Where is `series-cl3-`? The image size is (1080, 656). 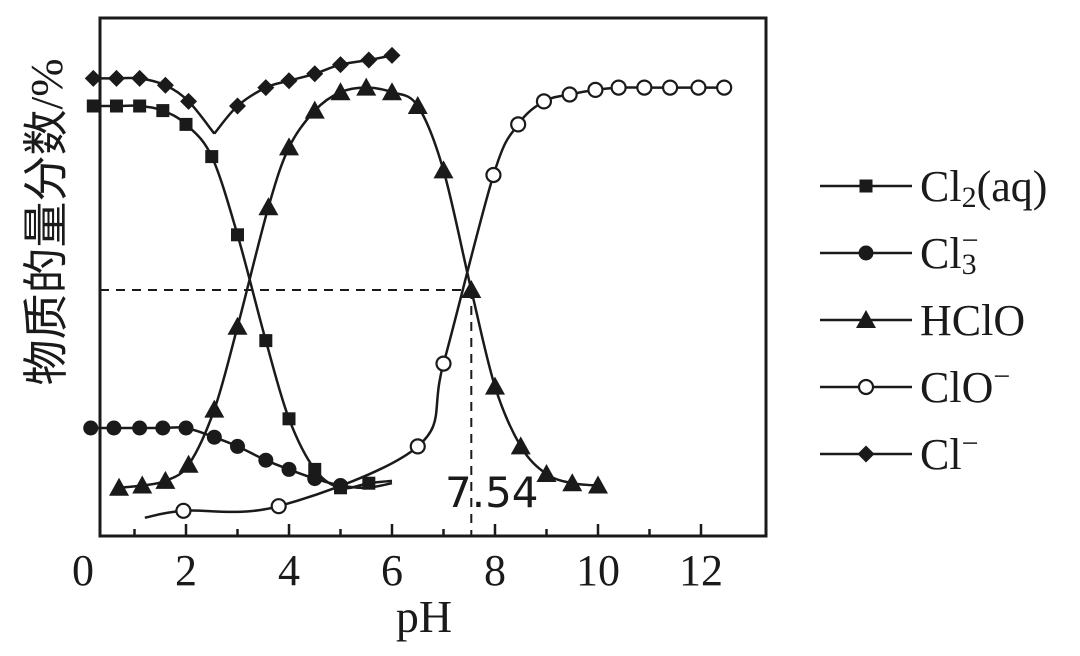
series-cl3- is located at coordinates (238, 456).